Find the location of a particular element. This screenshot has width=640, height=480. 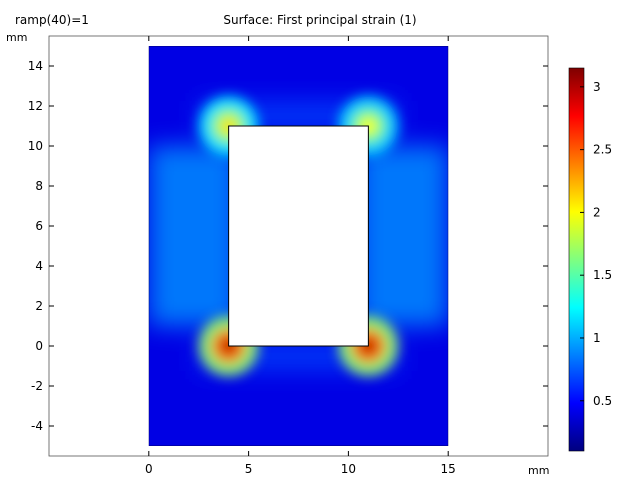

y-tick-label: -4 is located at coordinates (37, 426).